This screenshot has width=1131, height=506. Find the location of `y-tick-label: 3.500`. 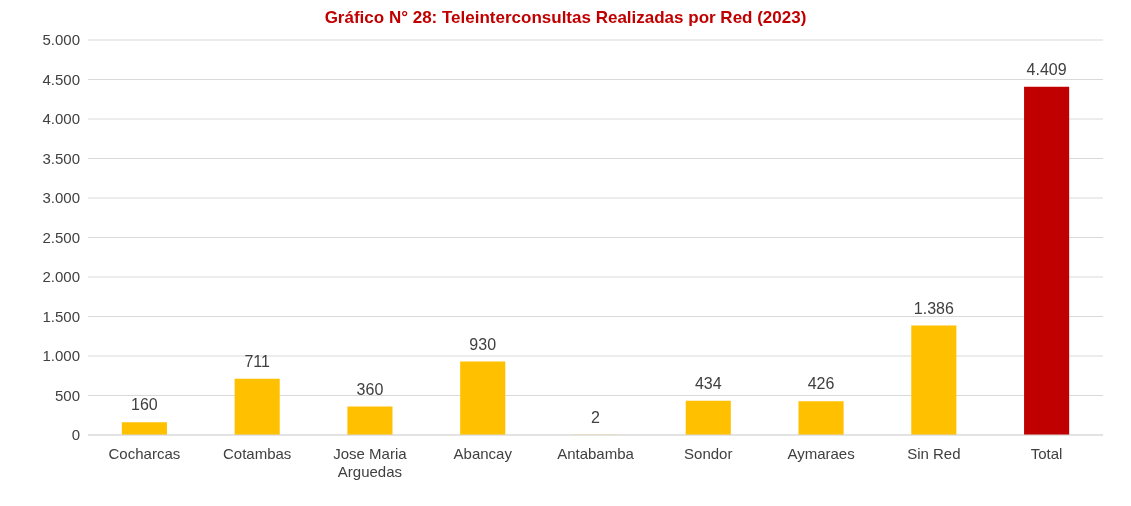

y-tick-label: 3.500 is located at coordinates (61, 158).